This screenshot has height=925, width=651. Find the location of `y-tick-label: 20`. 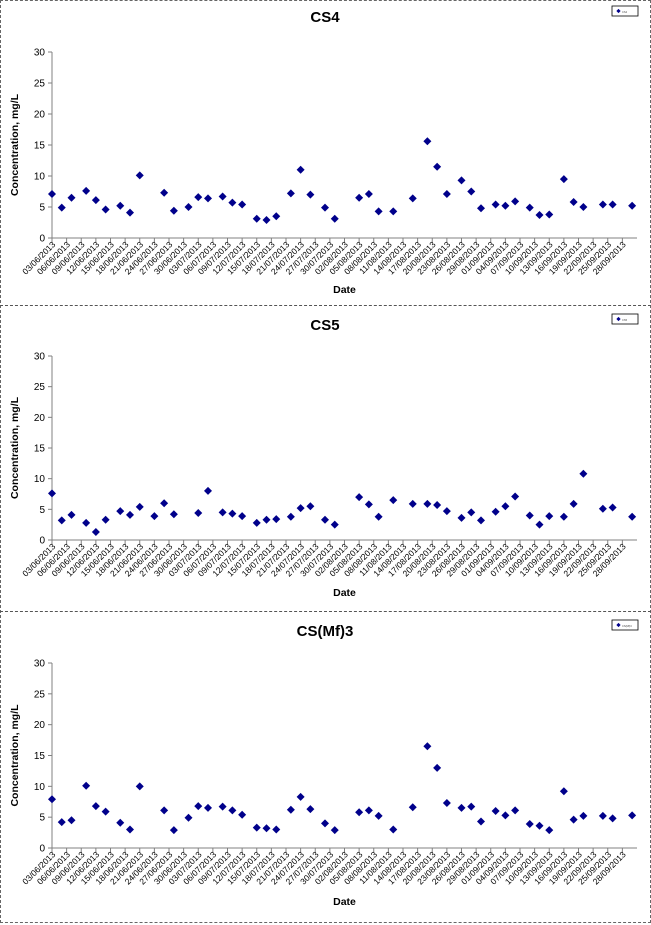

y-tick-label: 20 is located at coordinates (40, 418).